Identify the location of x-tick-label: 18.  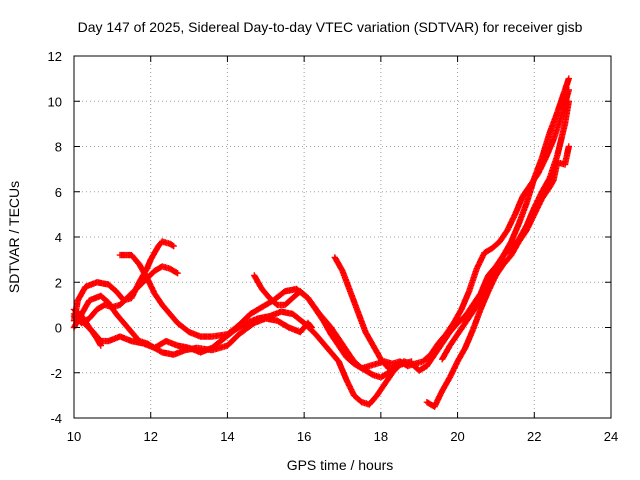
(381, 436).